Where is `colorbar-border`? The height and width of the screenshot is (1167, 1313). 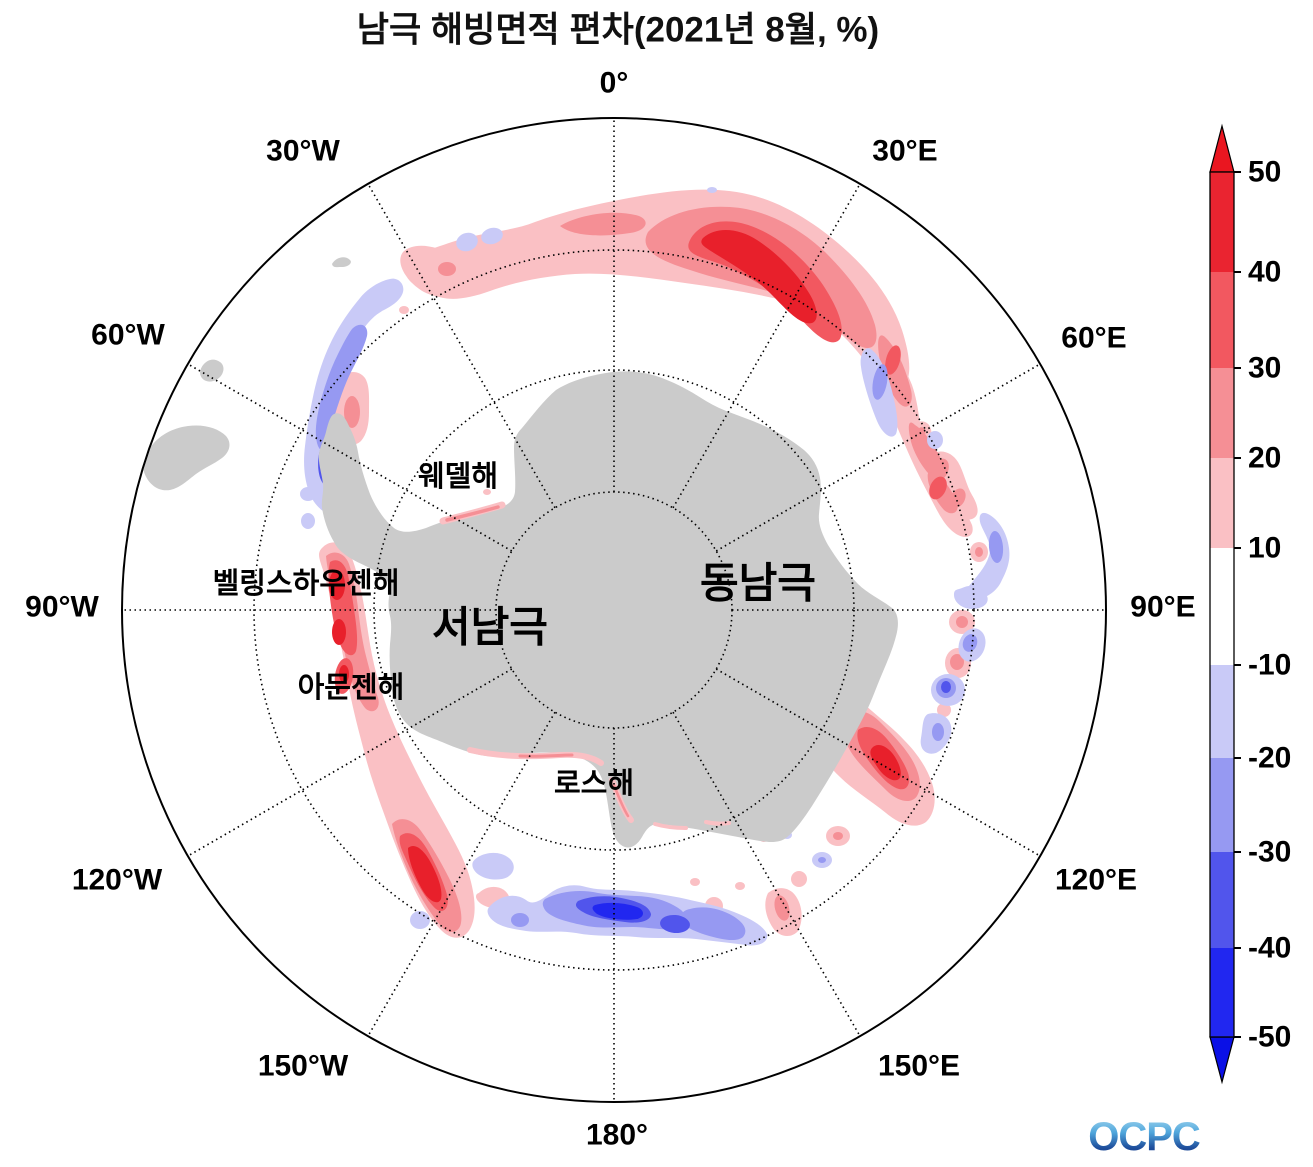
colorbar-border is located at coordinates (1222, 604).